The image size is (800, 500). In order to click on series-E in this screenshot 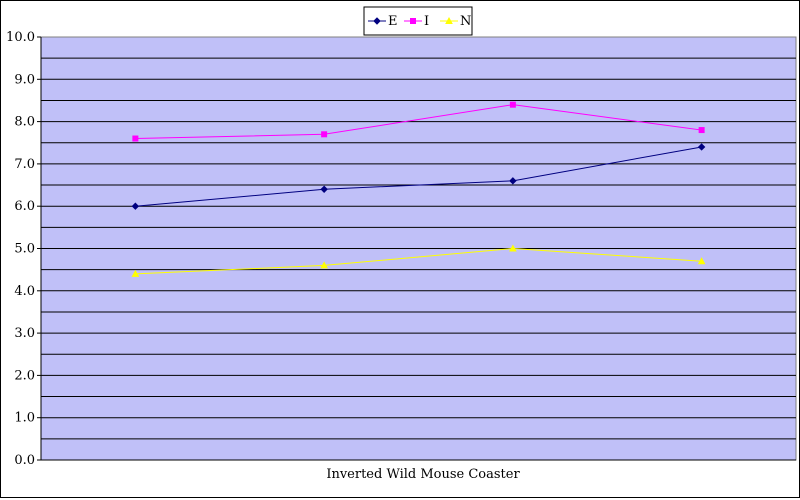, I will do `click(418, 176)`.